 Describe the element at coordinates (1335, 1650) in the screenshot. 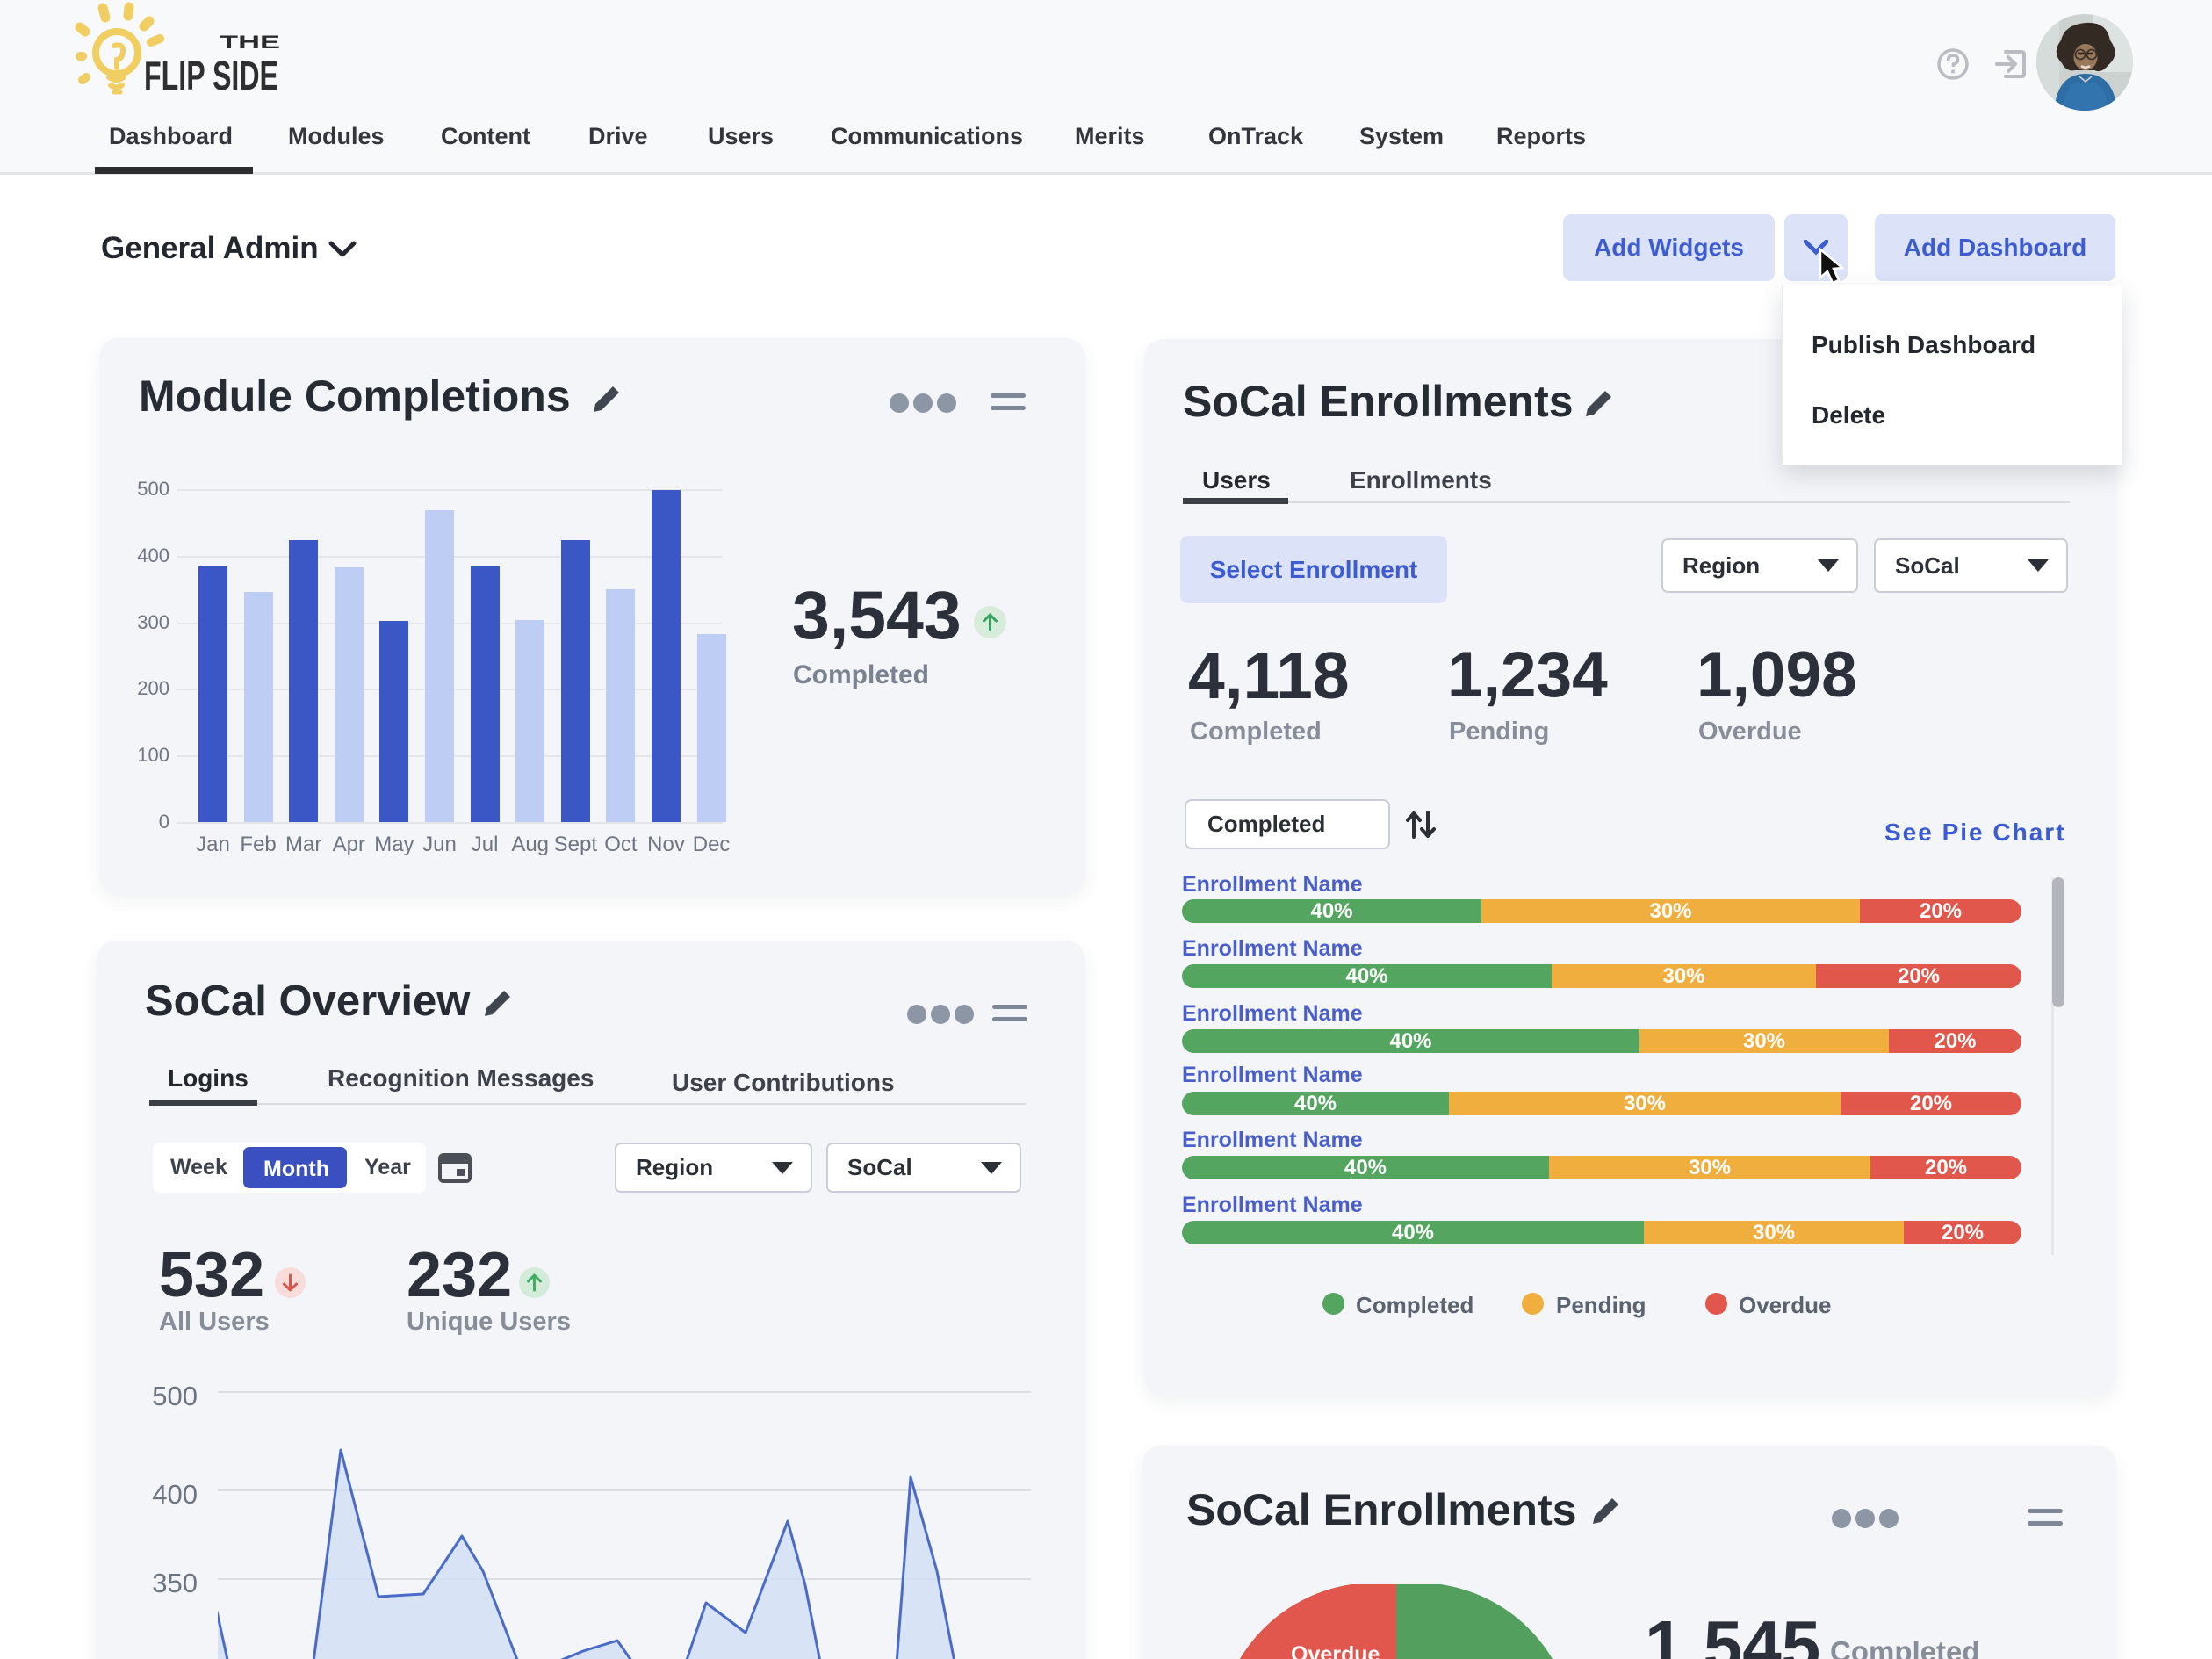

I see `svg-text: Overdue` at that location.